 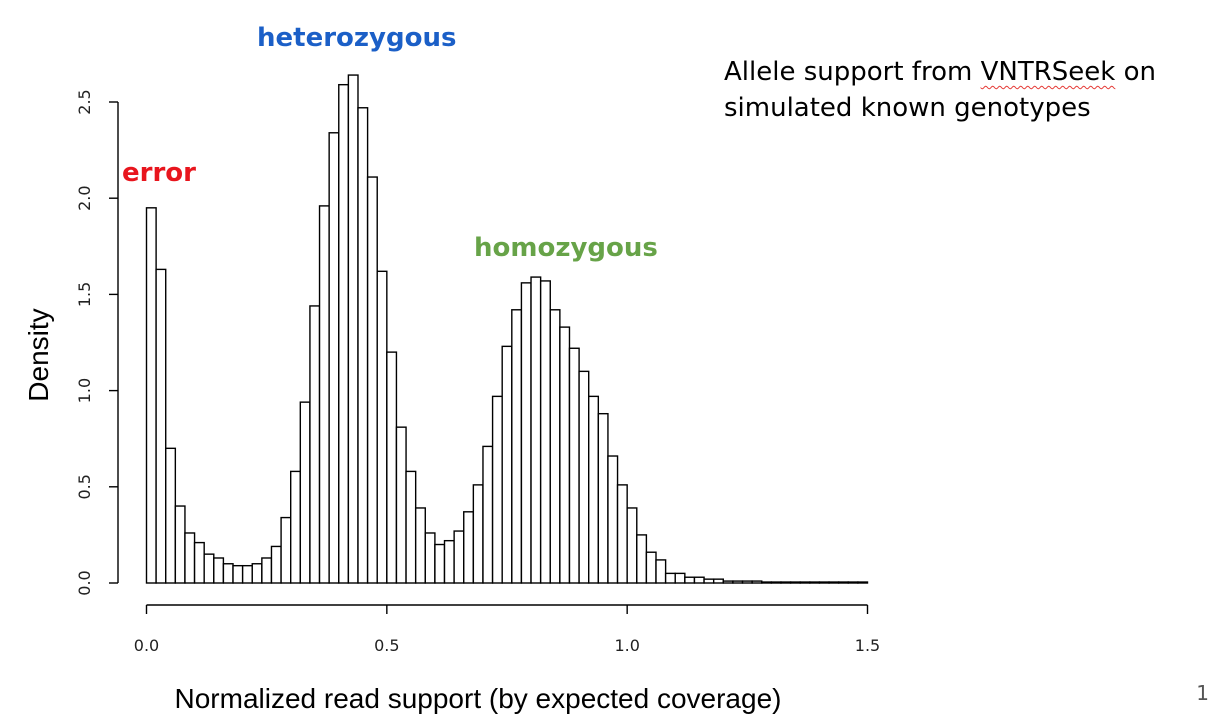 I want to click on x-tick-label: 1.0, so click(x=626, y=645).